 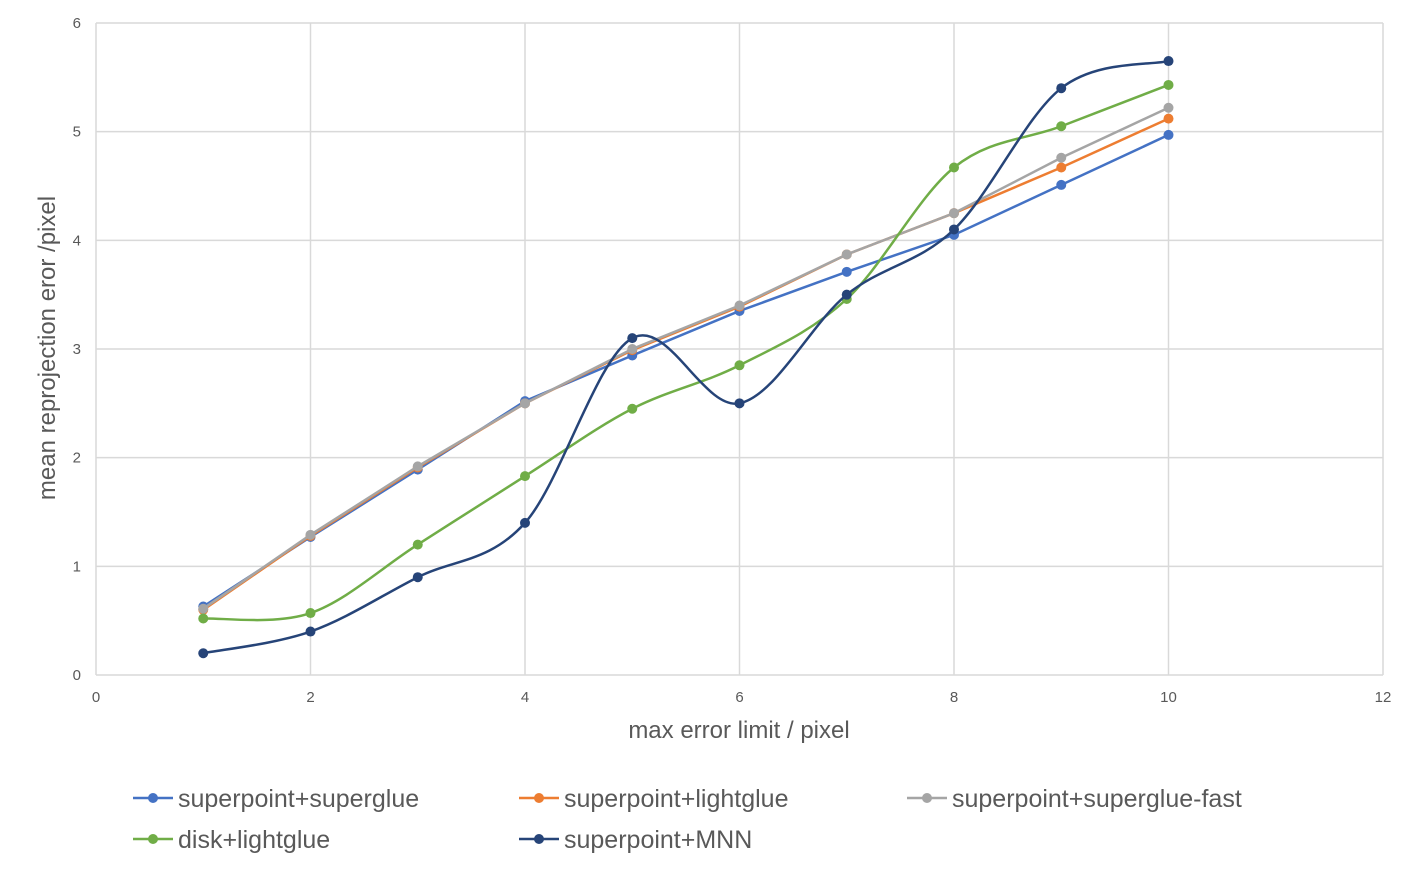 I want to click on legend-label: superpoint+lightglue, so click(x=676, y=799).